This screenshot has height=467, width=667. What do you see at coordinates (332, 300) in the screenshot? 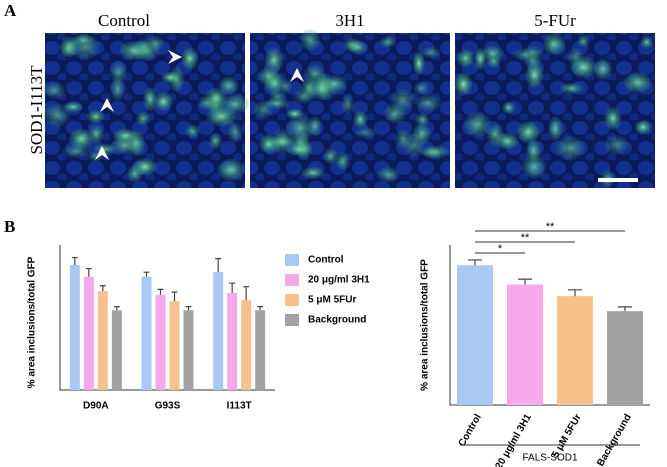
I see `legend-label: 5 μM 5FUr` at bounding box center [332, 300].